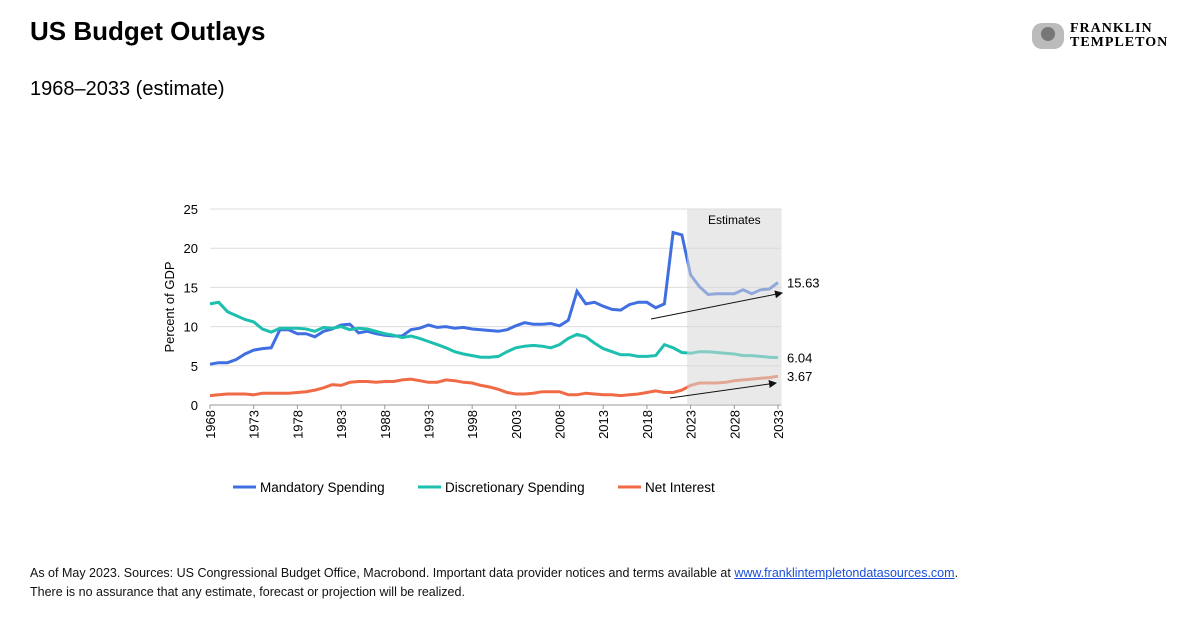 The height and width of the screenshot is (617, 1193). Describe the element at coordinates (169, 306) in the screenshot. I see `y-axis-label: Percent of GDP` at that location.